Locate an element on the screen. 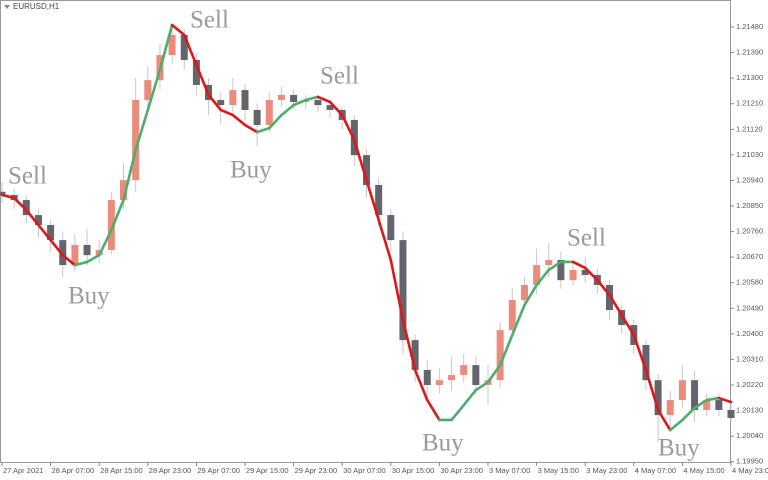  x-tick-label: 29 Apr 15:00 is located at coordinates (267, 470).